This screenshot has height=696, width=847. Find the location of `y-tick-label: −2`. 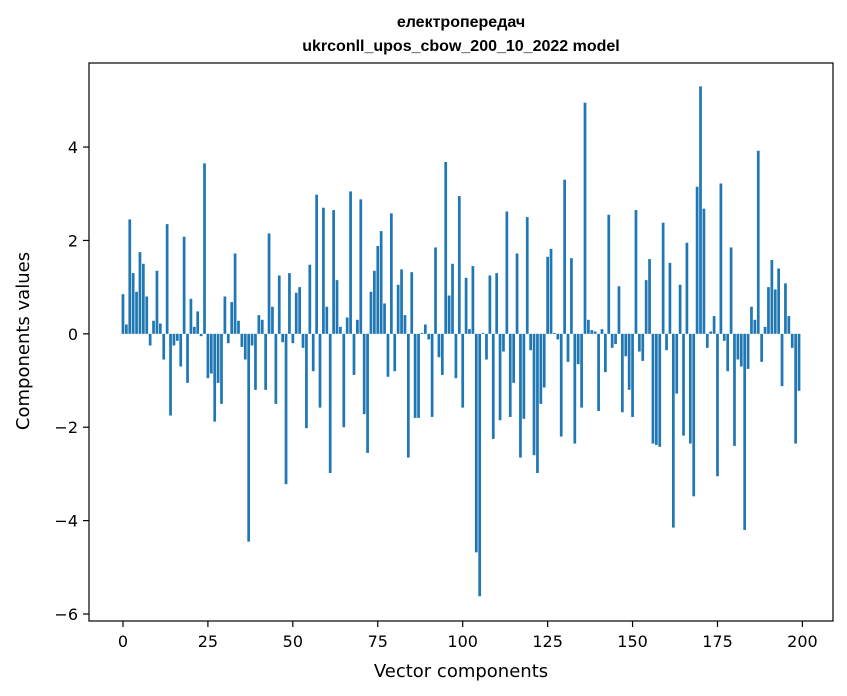

y-tick-label: −2 is located at coordinates (66, 427).